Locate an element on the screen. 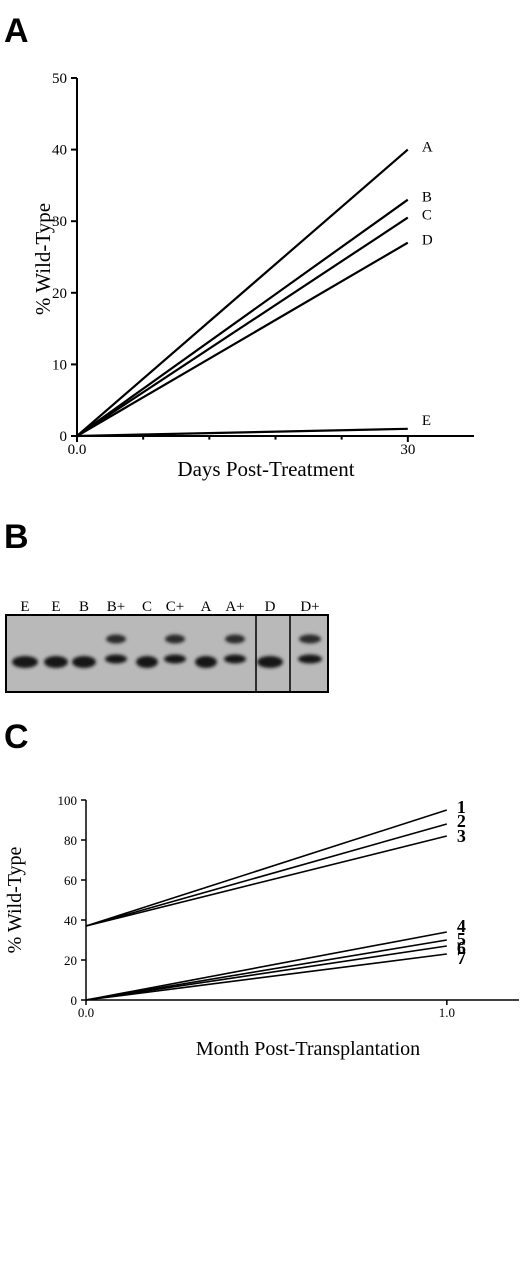 The width and height of the screenshot is (520, 1261). series-label-4: 4 is located at coordinates (461, 926).